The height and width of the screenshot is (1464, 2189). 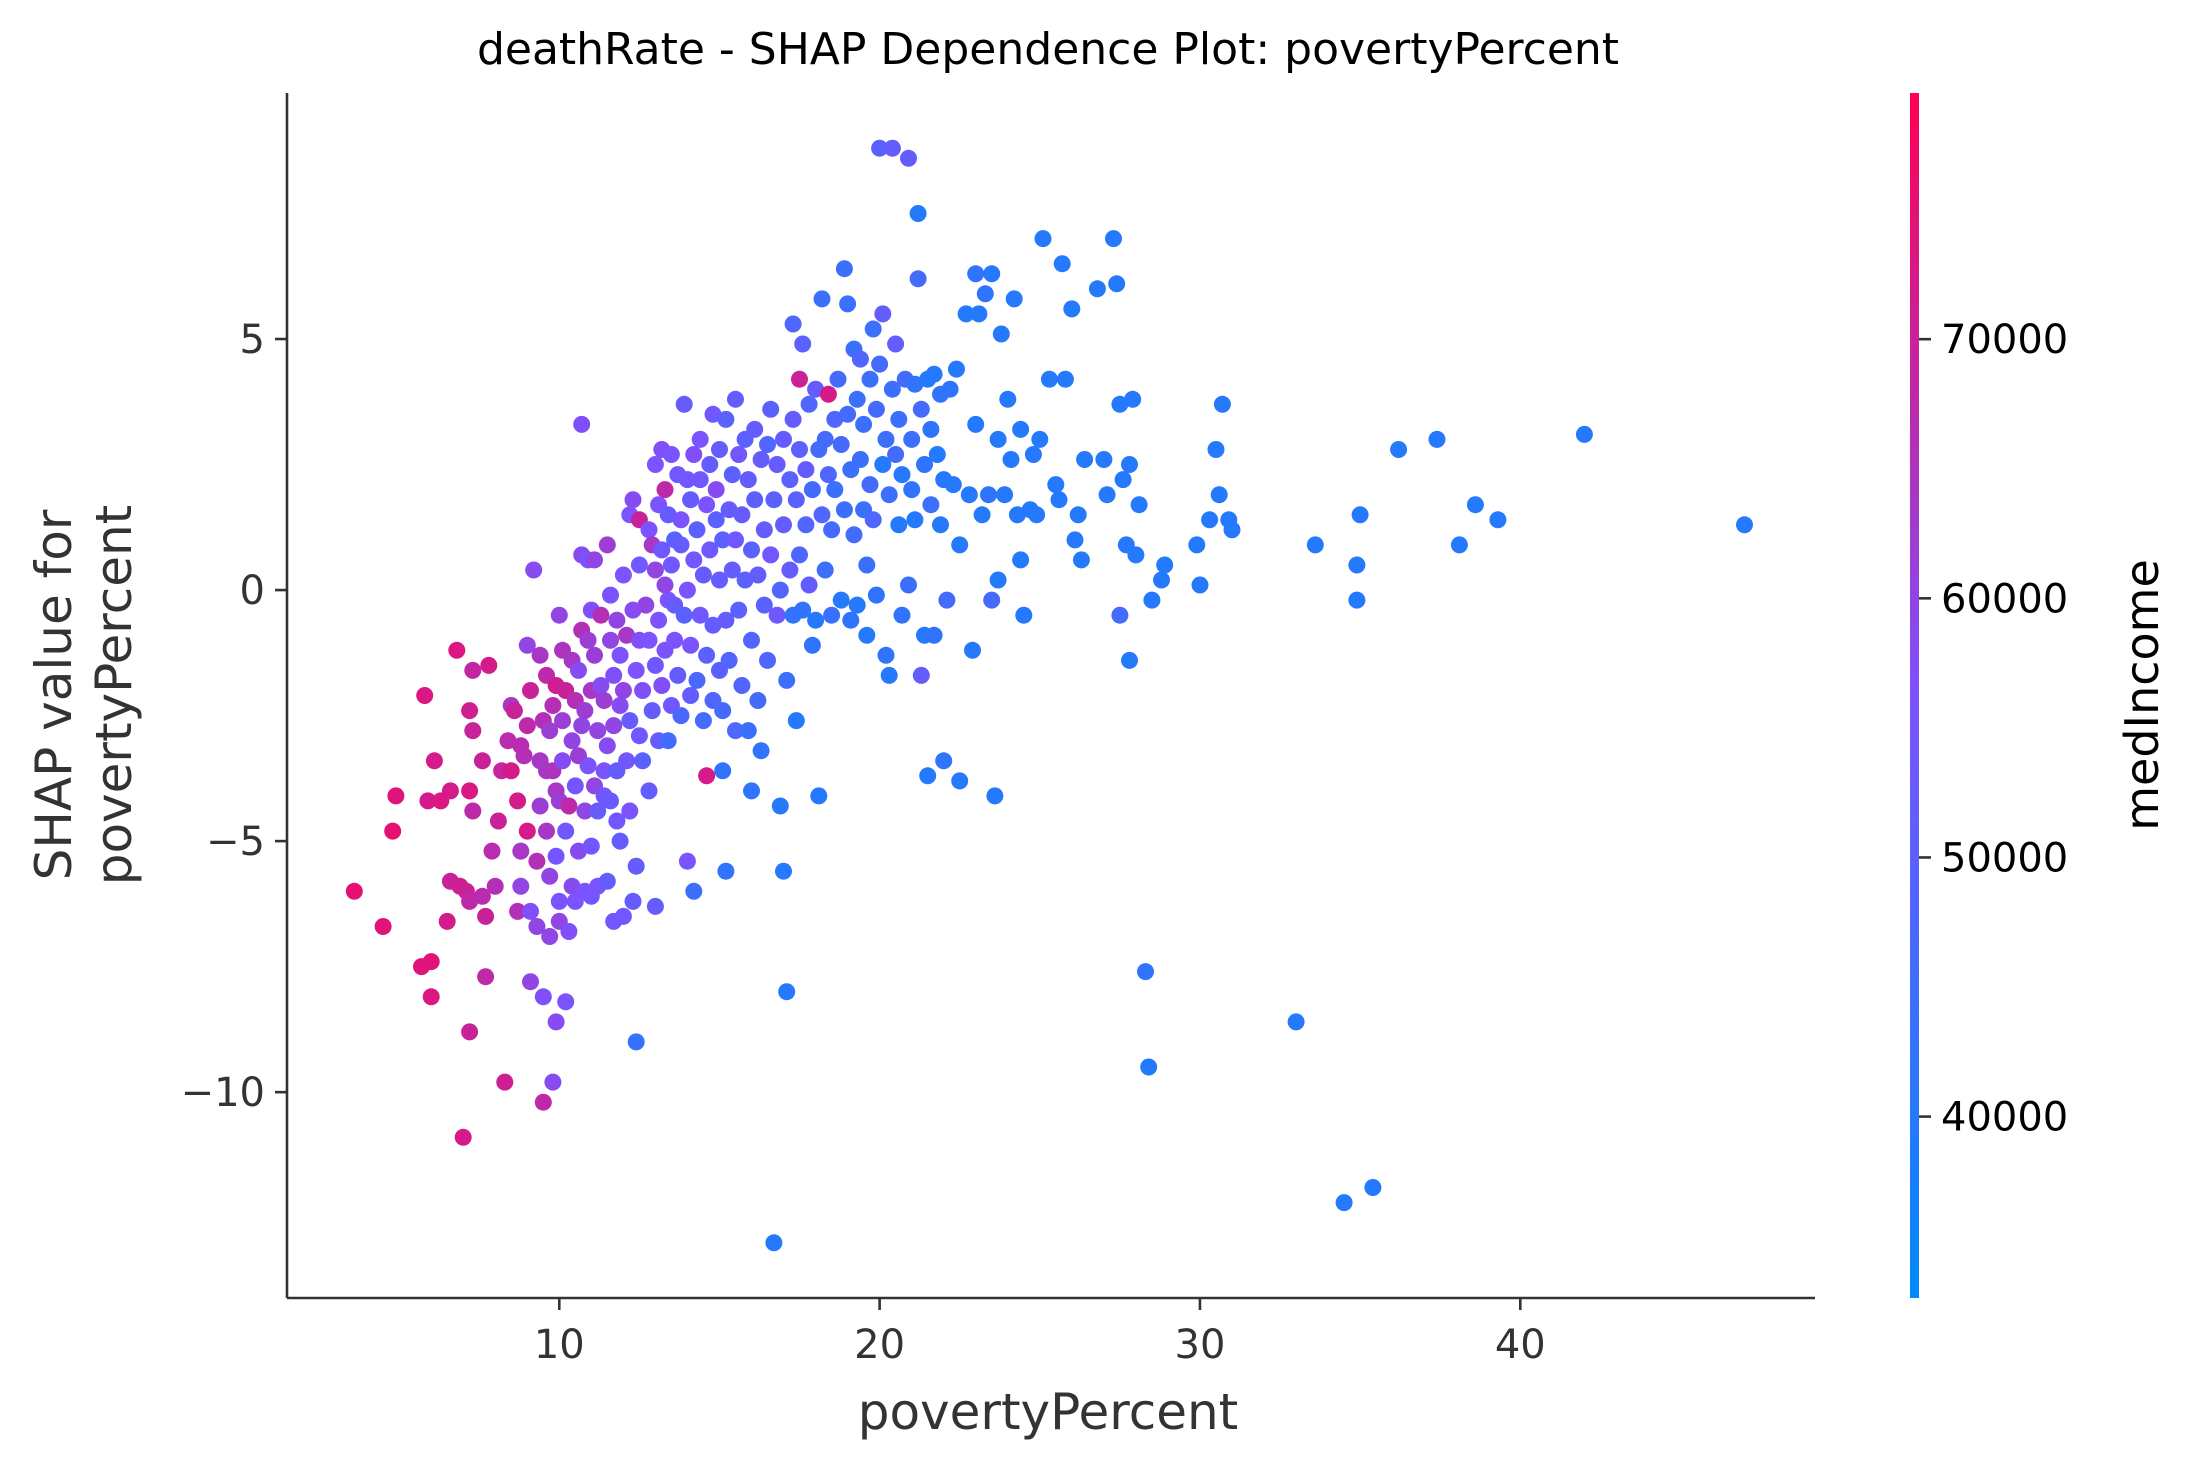 What do you see at coordinates (54, 694) in the screenshot?
I see `y-axis-label-line1: SHAP value for` at bounding box center [54, 694].